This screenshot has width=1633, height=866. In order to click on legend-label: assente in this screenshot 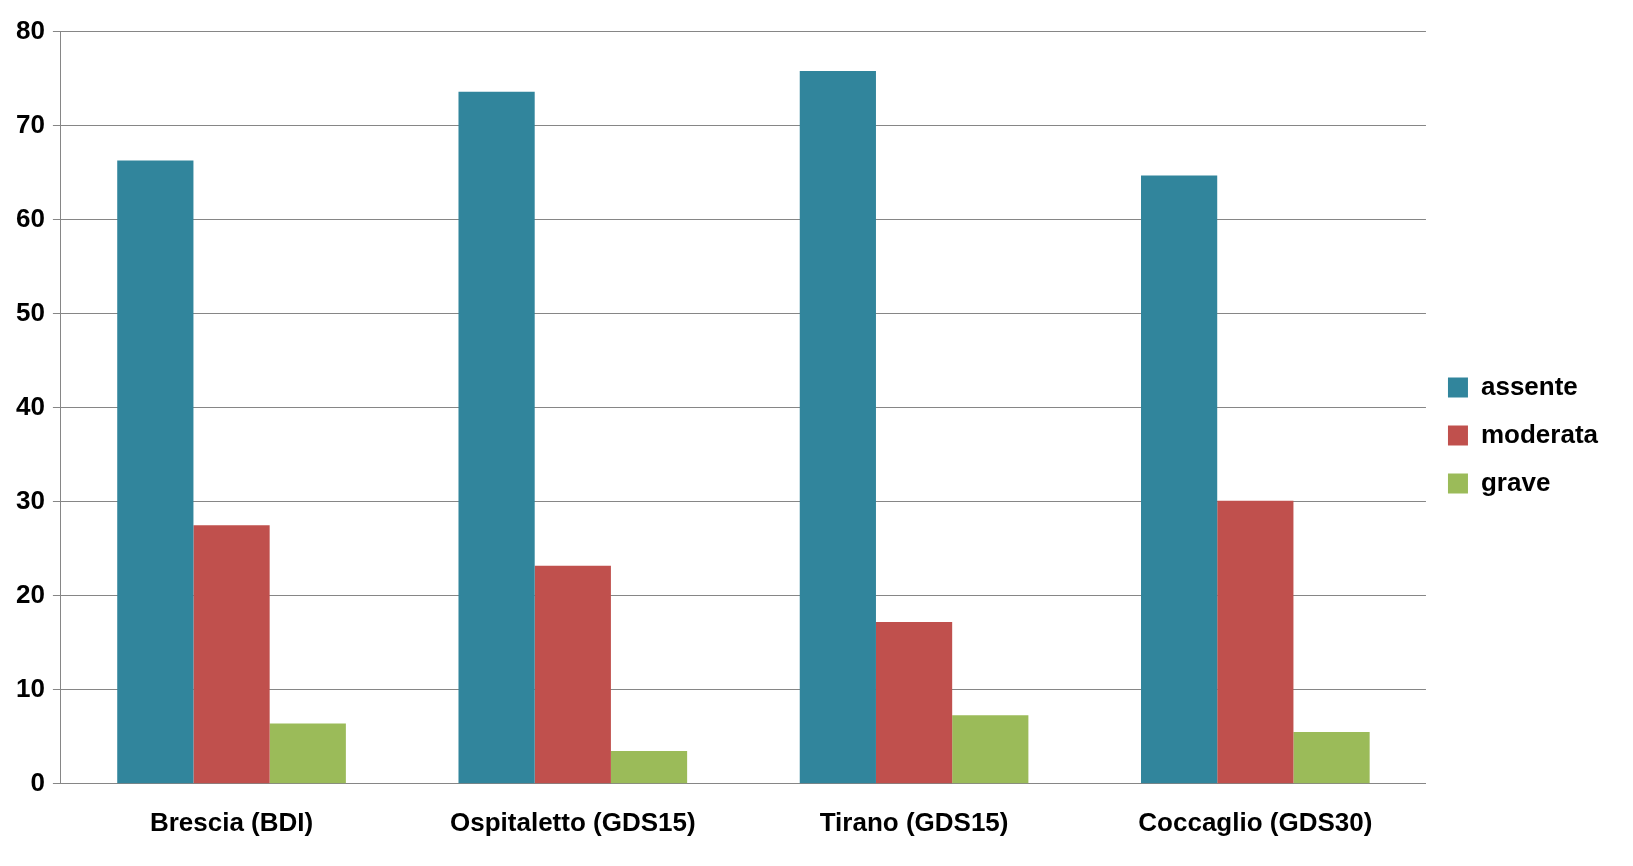, I will do `click(1529, 385)`.